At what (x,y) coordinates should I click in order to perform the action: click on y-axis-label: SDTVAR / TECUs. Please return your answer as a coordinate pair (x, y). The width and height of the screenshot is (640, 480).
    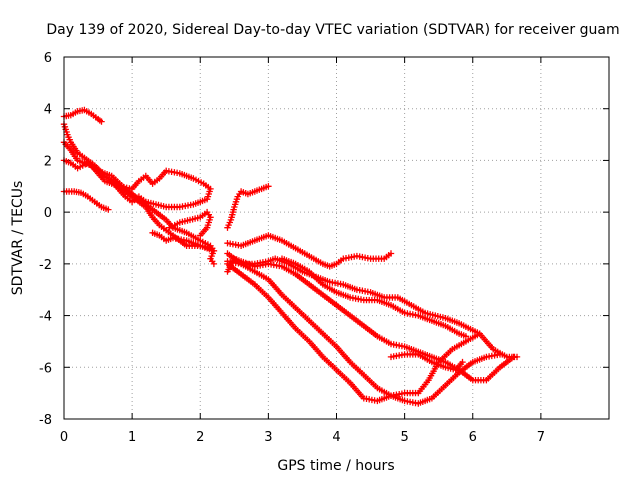
    Looking at the image, I should click on (18, 238).